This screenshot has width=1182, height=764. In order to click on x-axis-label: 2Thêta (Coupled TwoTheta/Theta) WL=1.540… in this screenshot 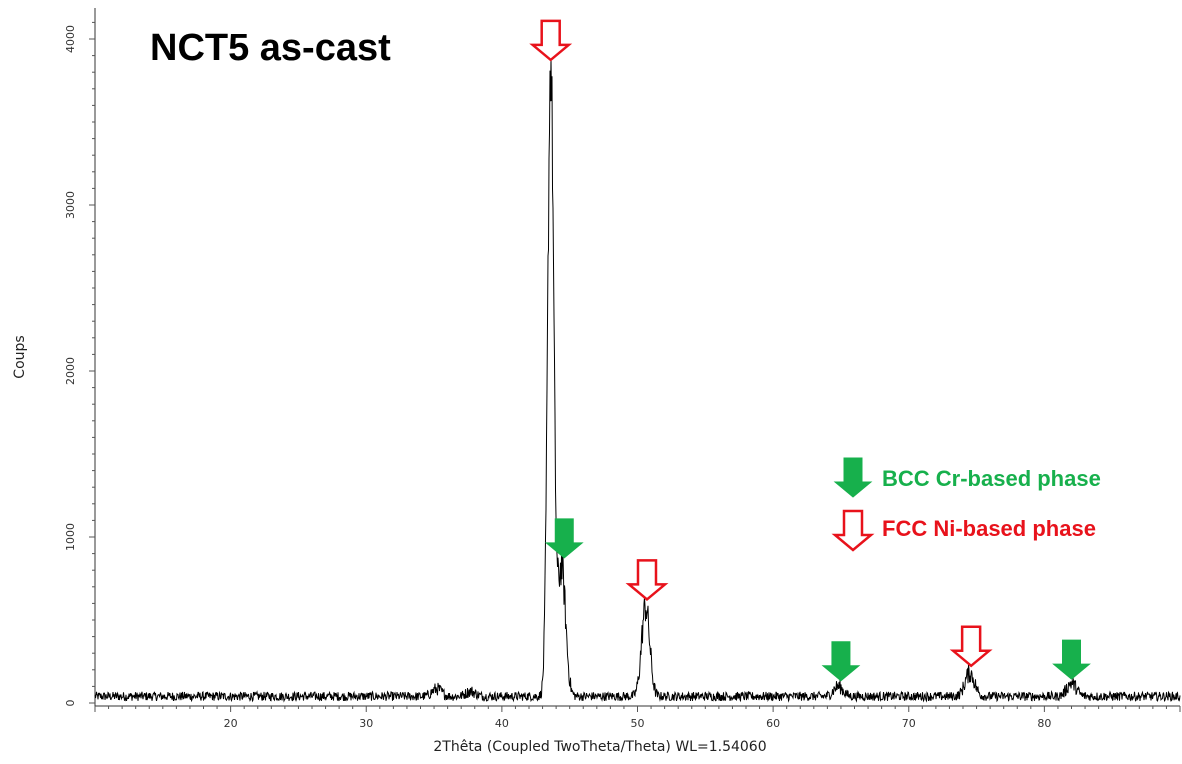, I will do `click(599, 747)`.